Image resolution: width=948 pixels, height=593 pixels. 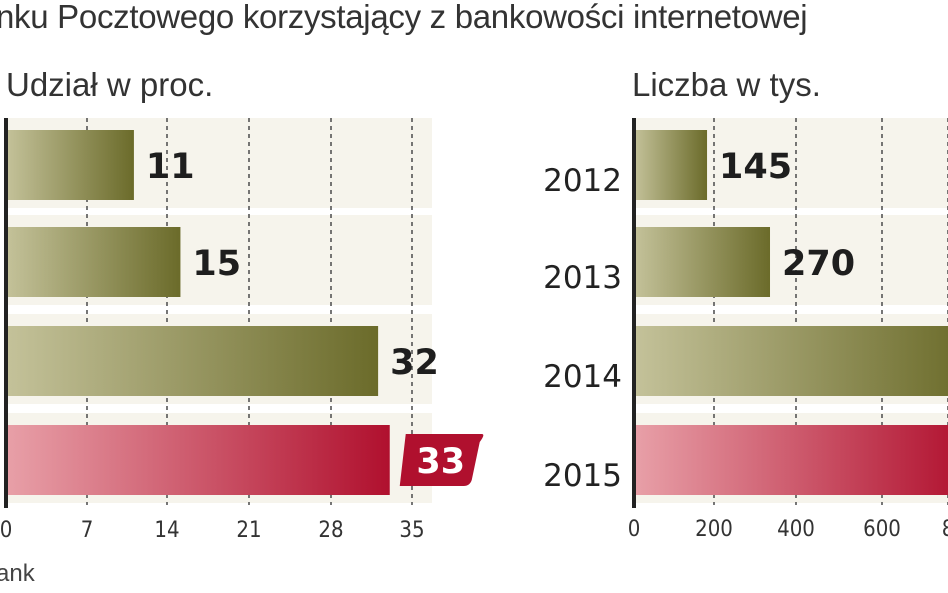 What do you see at coordinates (248, 530) in the screenshot?
I see `x-tick-label: 21` at bounding box center [248, 530].